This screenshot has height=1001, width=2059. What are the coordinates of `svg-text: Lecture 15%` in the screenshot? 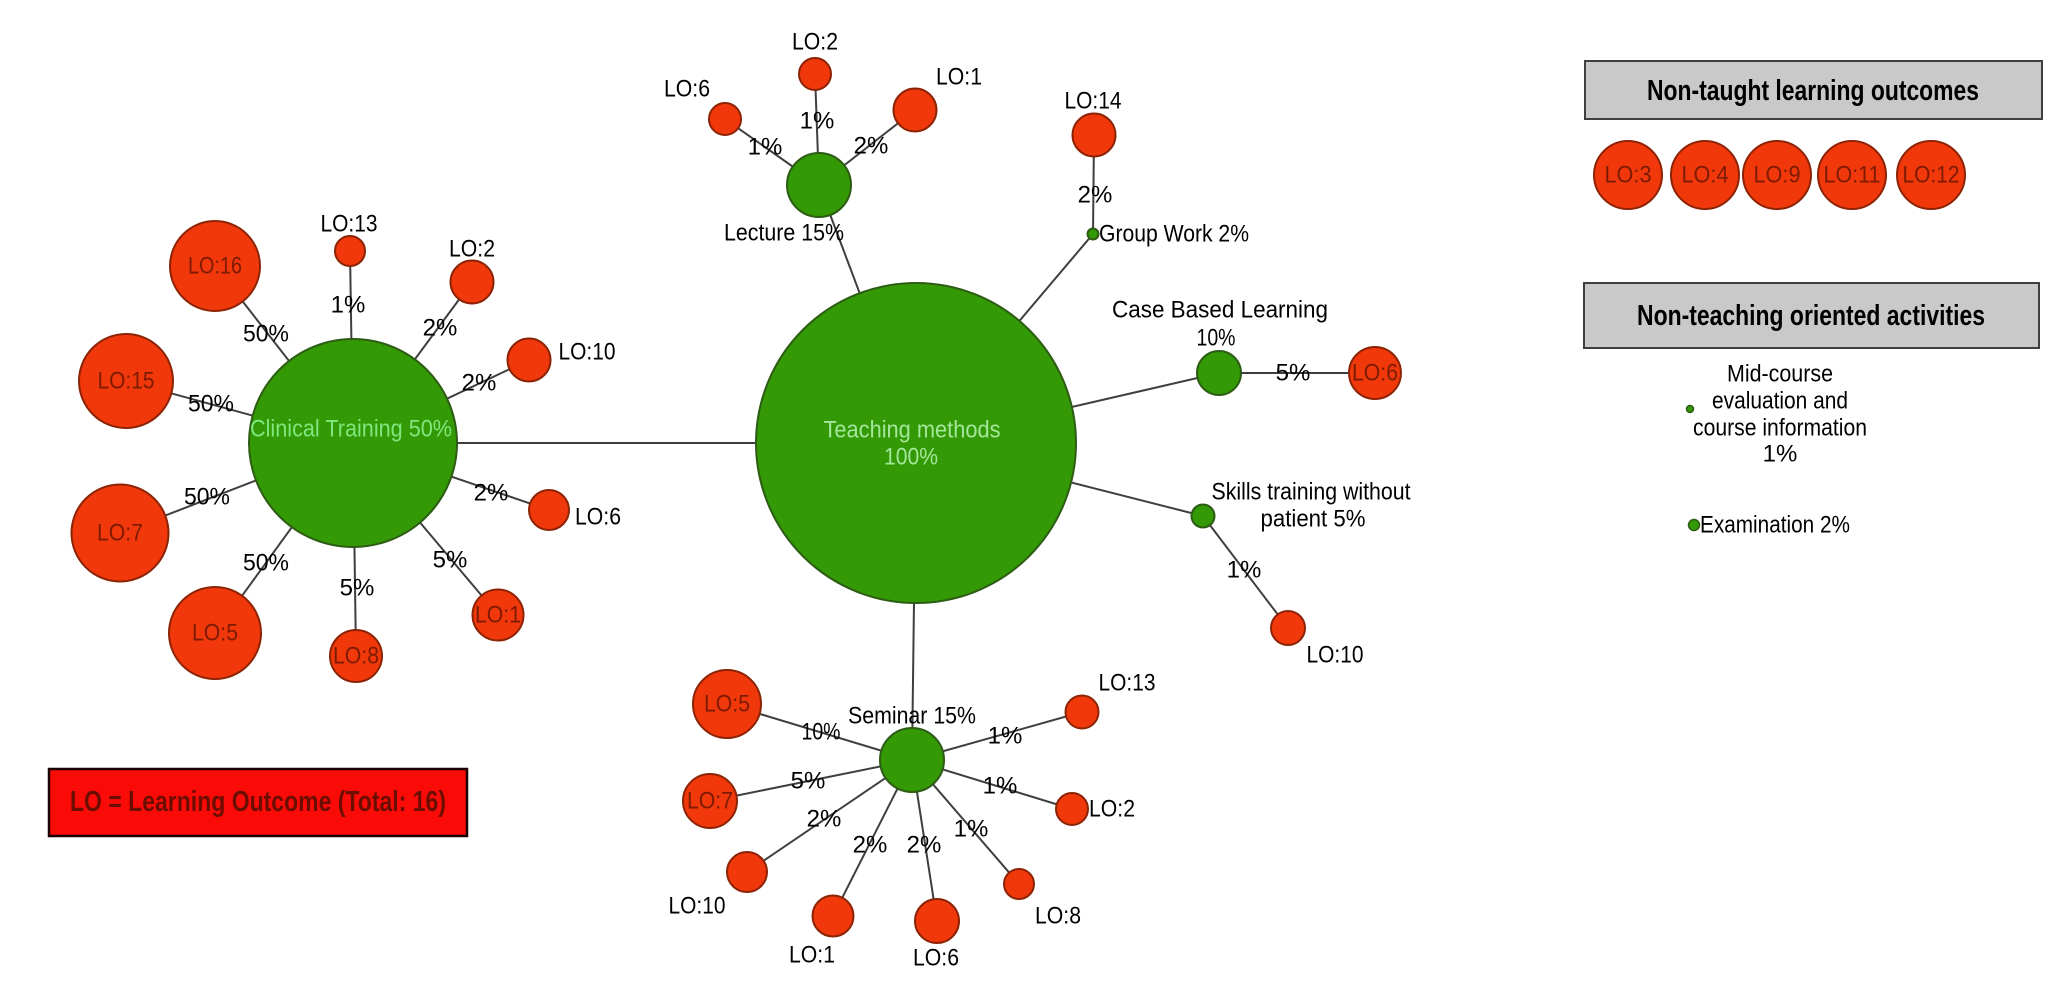 It's located at (784, 233).